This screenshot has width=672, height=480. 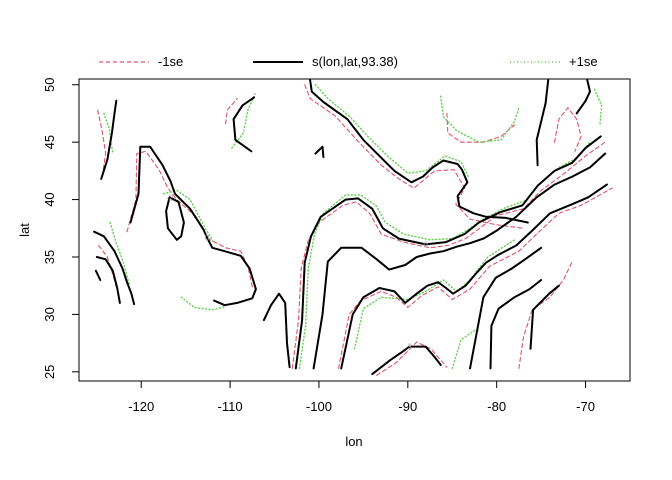 What do you see at coordinates (170, 197) in the screenshot?
I see `contour-level-label: -2` at bounding box center [170, 197].